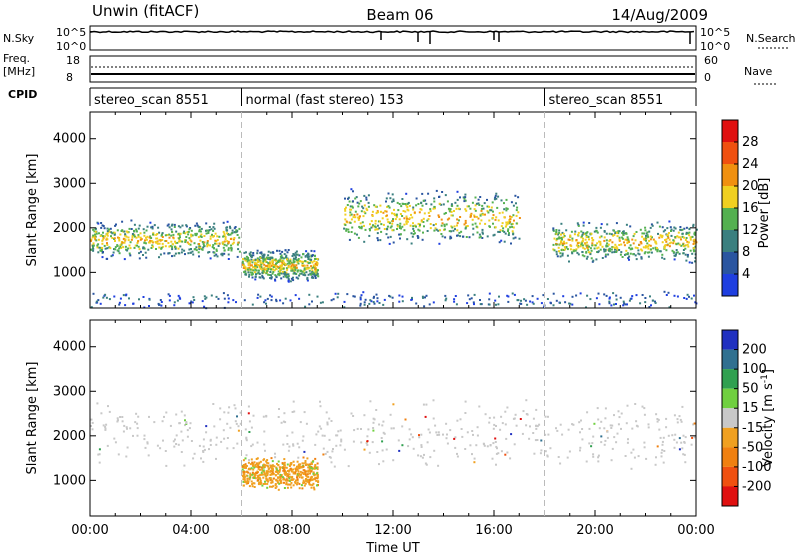 Image resolution: width=800 pixels, height=554 pixels. What do you see at coordinates (145, 11) in the screenshot?
I see `station-title: Unwin (fitACF)` at bounding box center [145, 11].